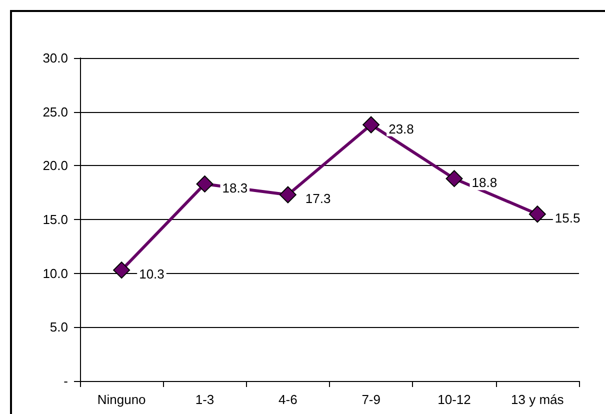 The width and height of the screenshot is (605, 414). What do you see at coordinates (318, 198) in the screenshot?
I see `data-label: 17.3` at bounding box center [318, 198].